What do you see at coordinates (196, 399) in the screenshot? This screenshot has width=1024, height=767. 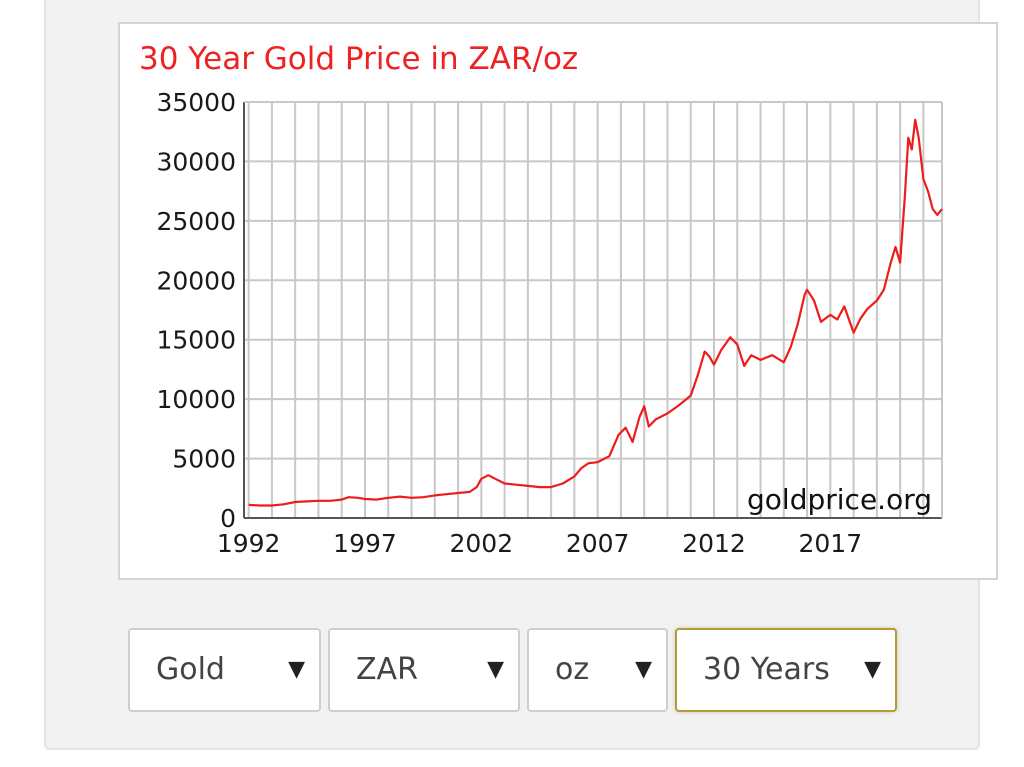 I see `y-tick-label: 10000` at bounding box center [196, 399].